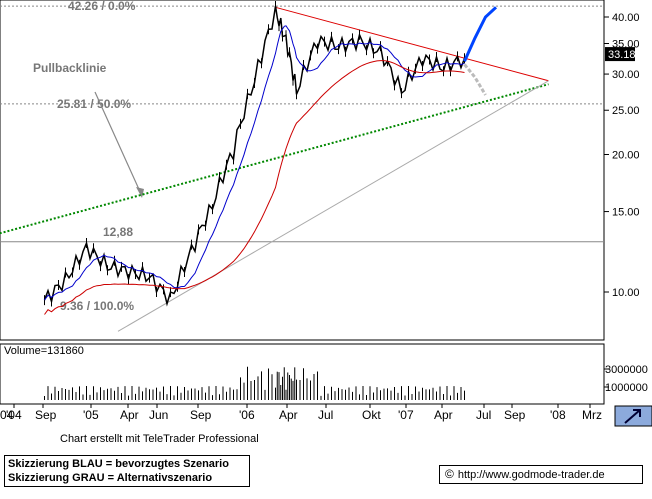 The image size is (652, 499). I want to click on blue-scenario-path, so click(480, 34).